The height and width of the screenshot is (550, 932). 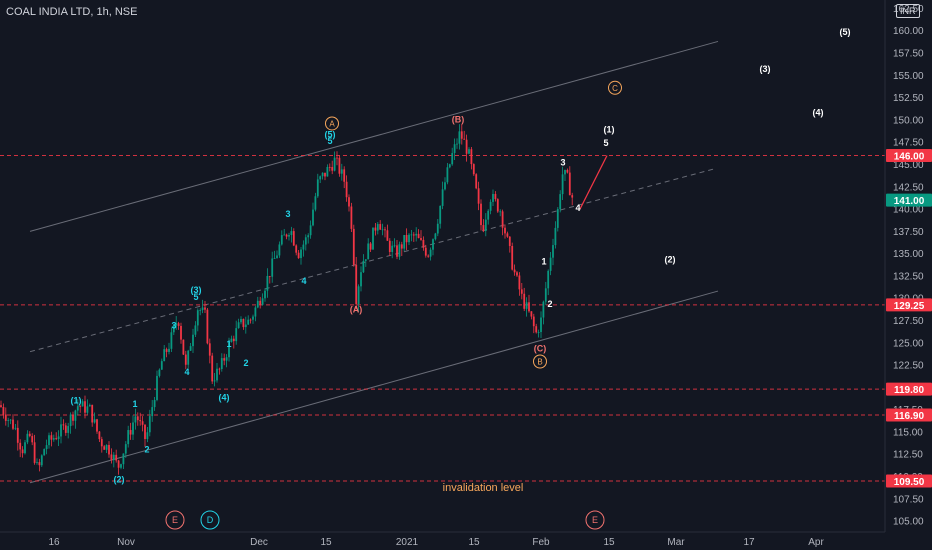 What do you see at coordinates (908, 76) in the screenshot?
I see `y-tick-label-20: 155.00` at bounding box center [908, 76].